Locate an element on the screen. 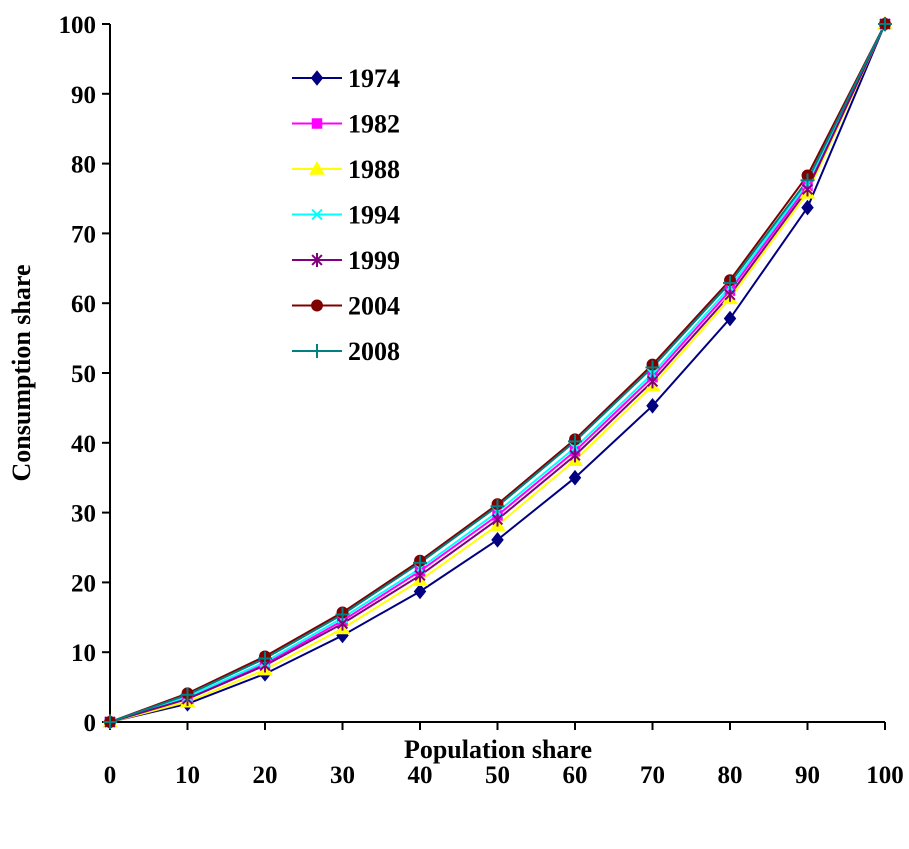 This screenshot has height=849, width=909. legend-label: 2008 is located at coordinates (374, 351).